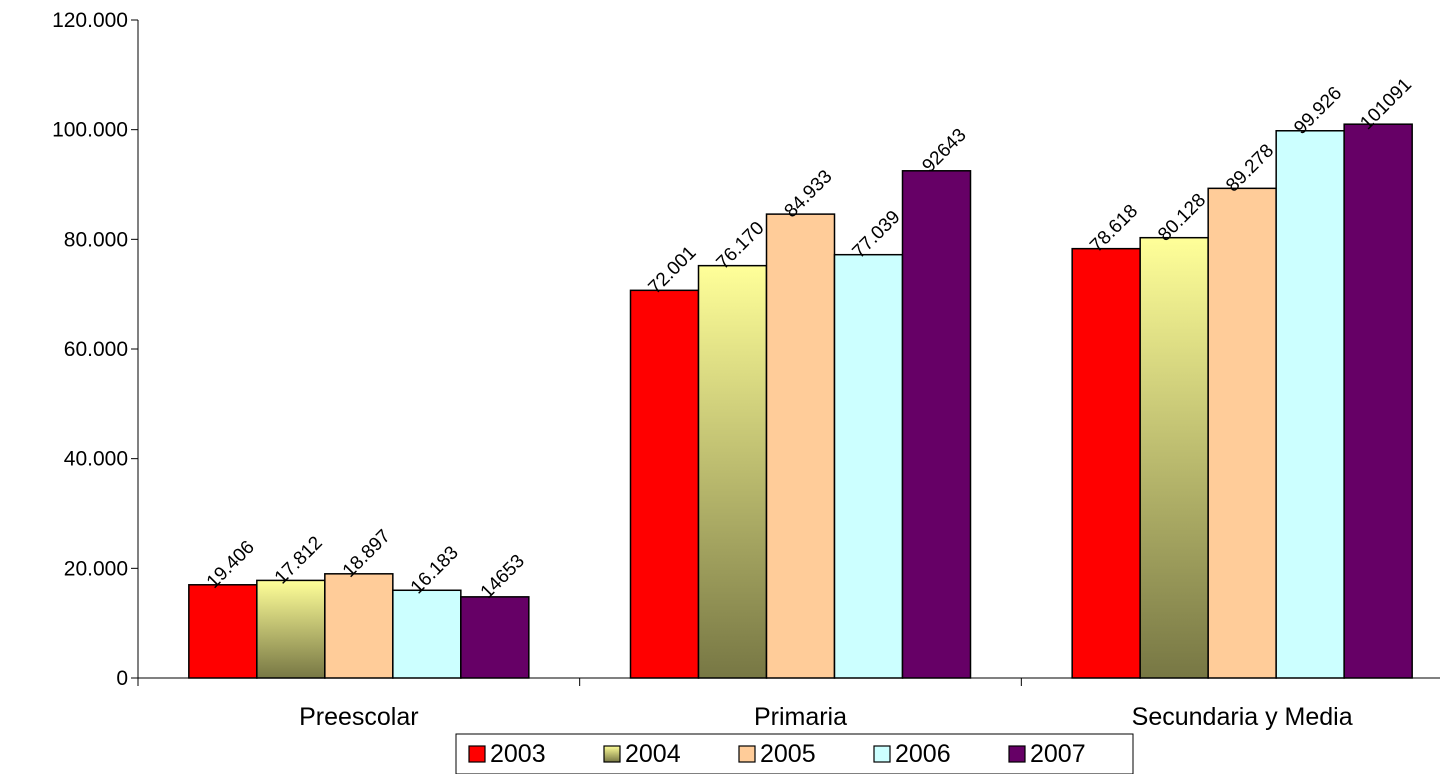 This screenshot has height=774, width=1440. Describe the element at coordinates (923, 754) in the screenshot. I see `legend-label-2006: 2006` at that location.